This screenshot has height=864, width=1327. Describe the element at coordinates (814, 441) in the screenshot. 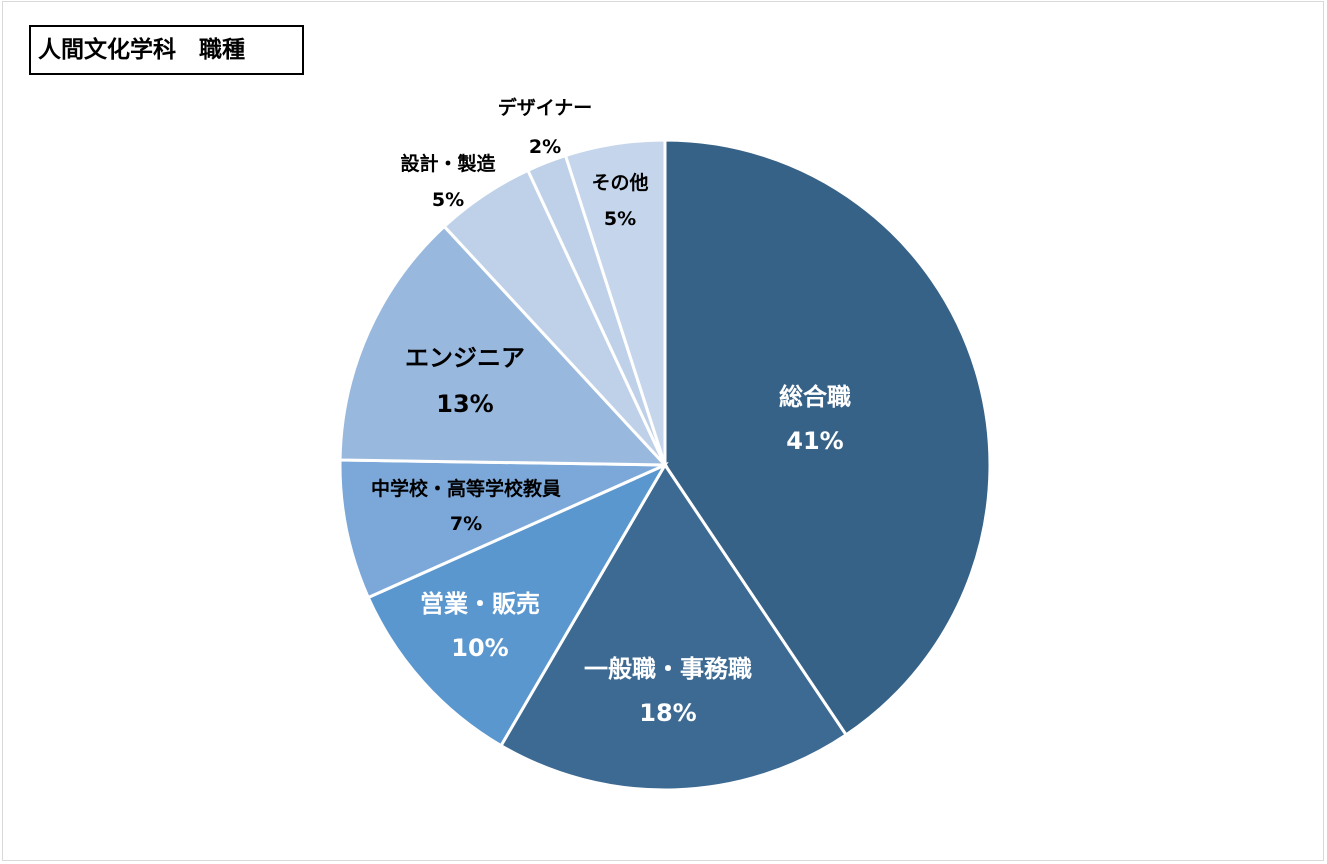

I see `slice-percent: 41%` at that location.